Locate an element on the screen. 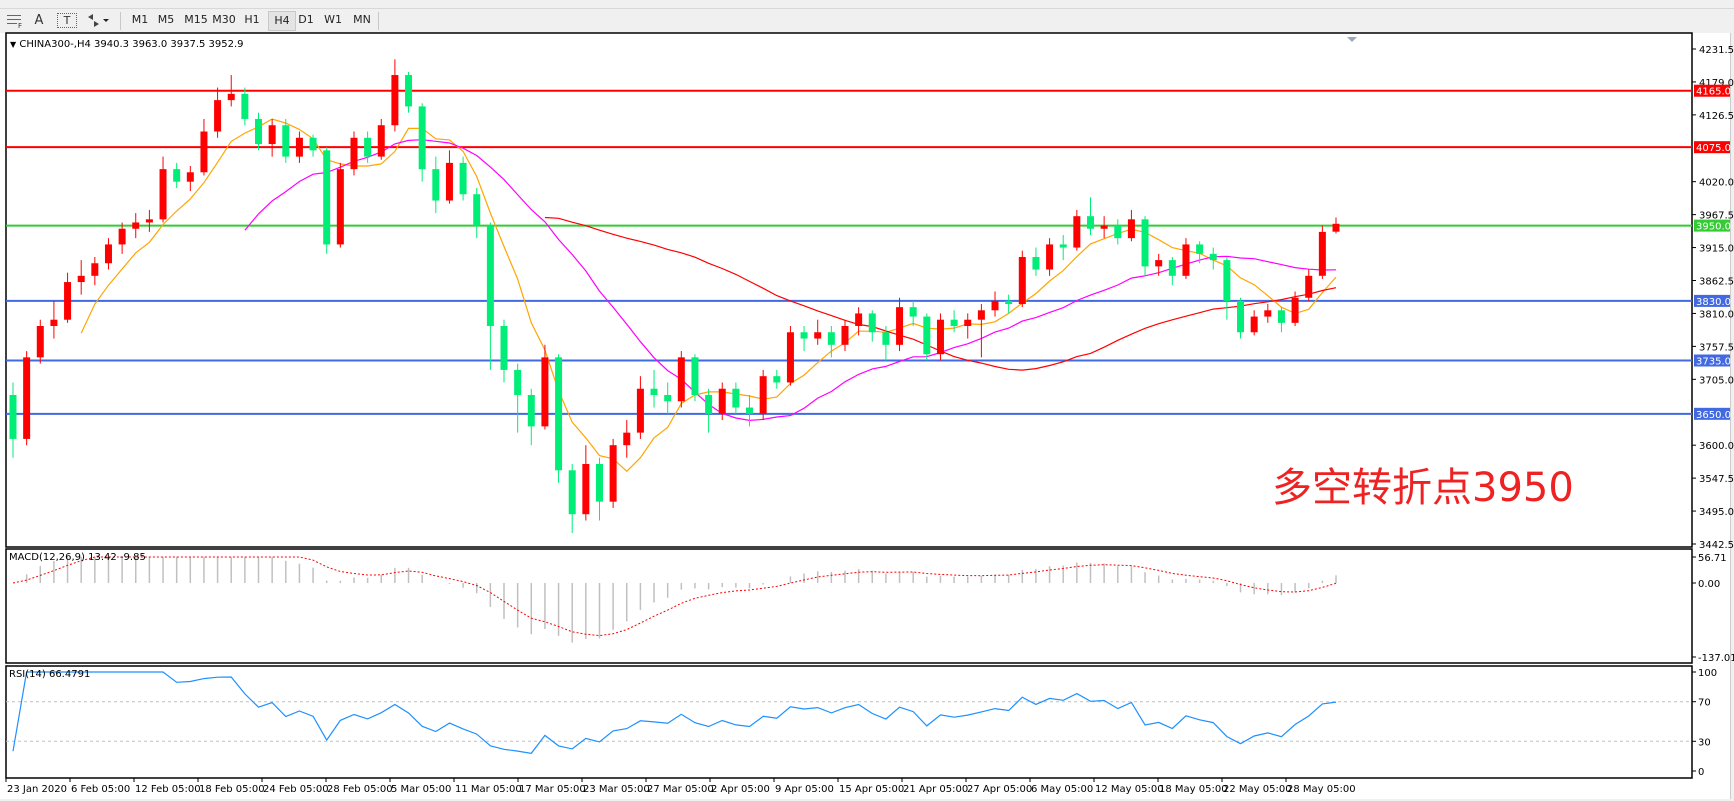  grid-f-icon: F is located at coordinates (15, 20).